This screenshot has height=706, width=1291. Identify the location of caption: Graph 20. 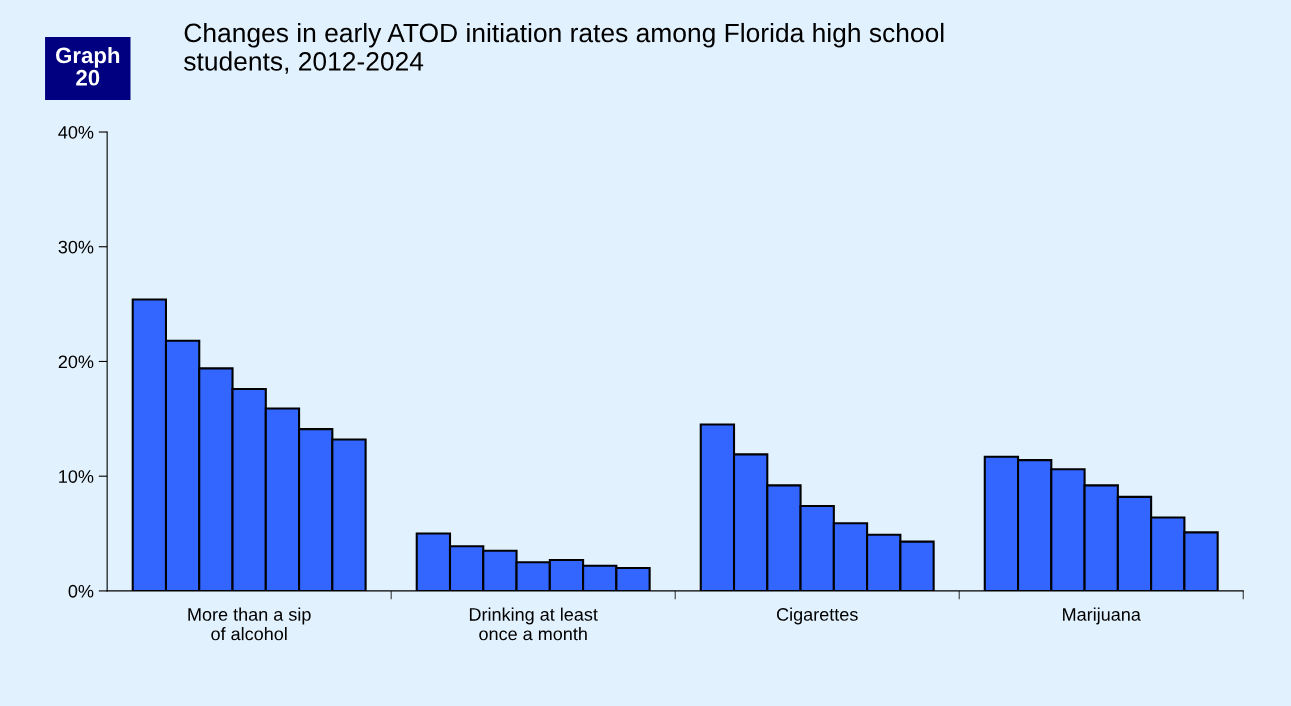
(87, 66).